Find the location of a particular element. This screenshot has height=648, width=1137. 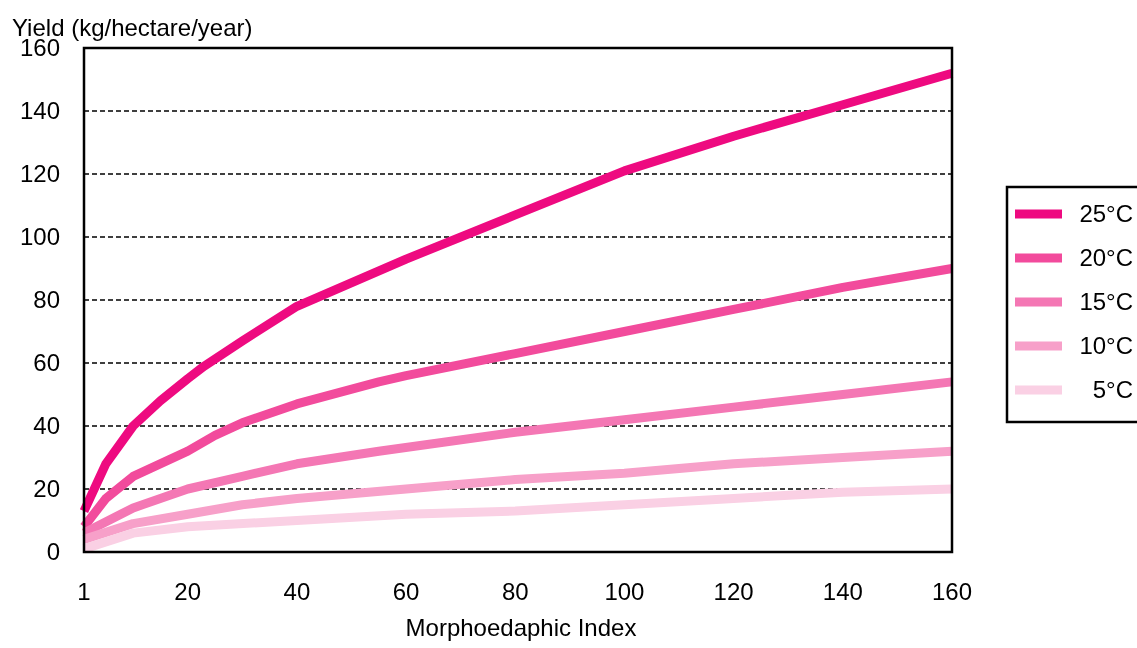

y-tick-label: 100 is located at coordinates (39, 237).